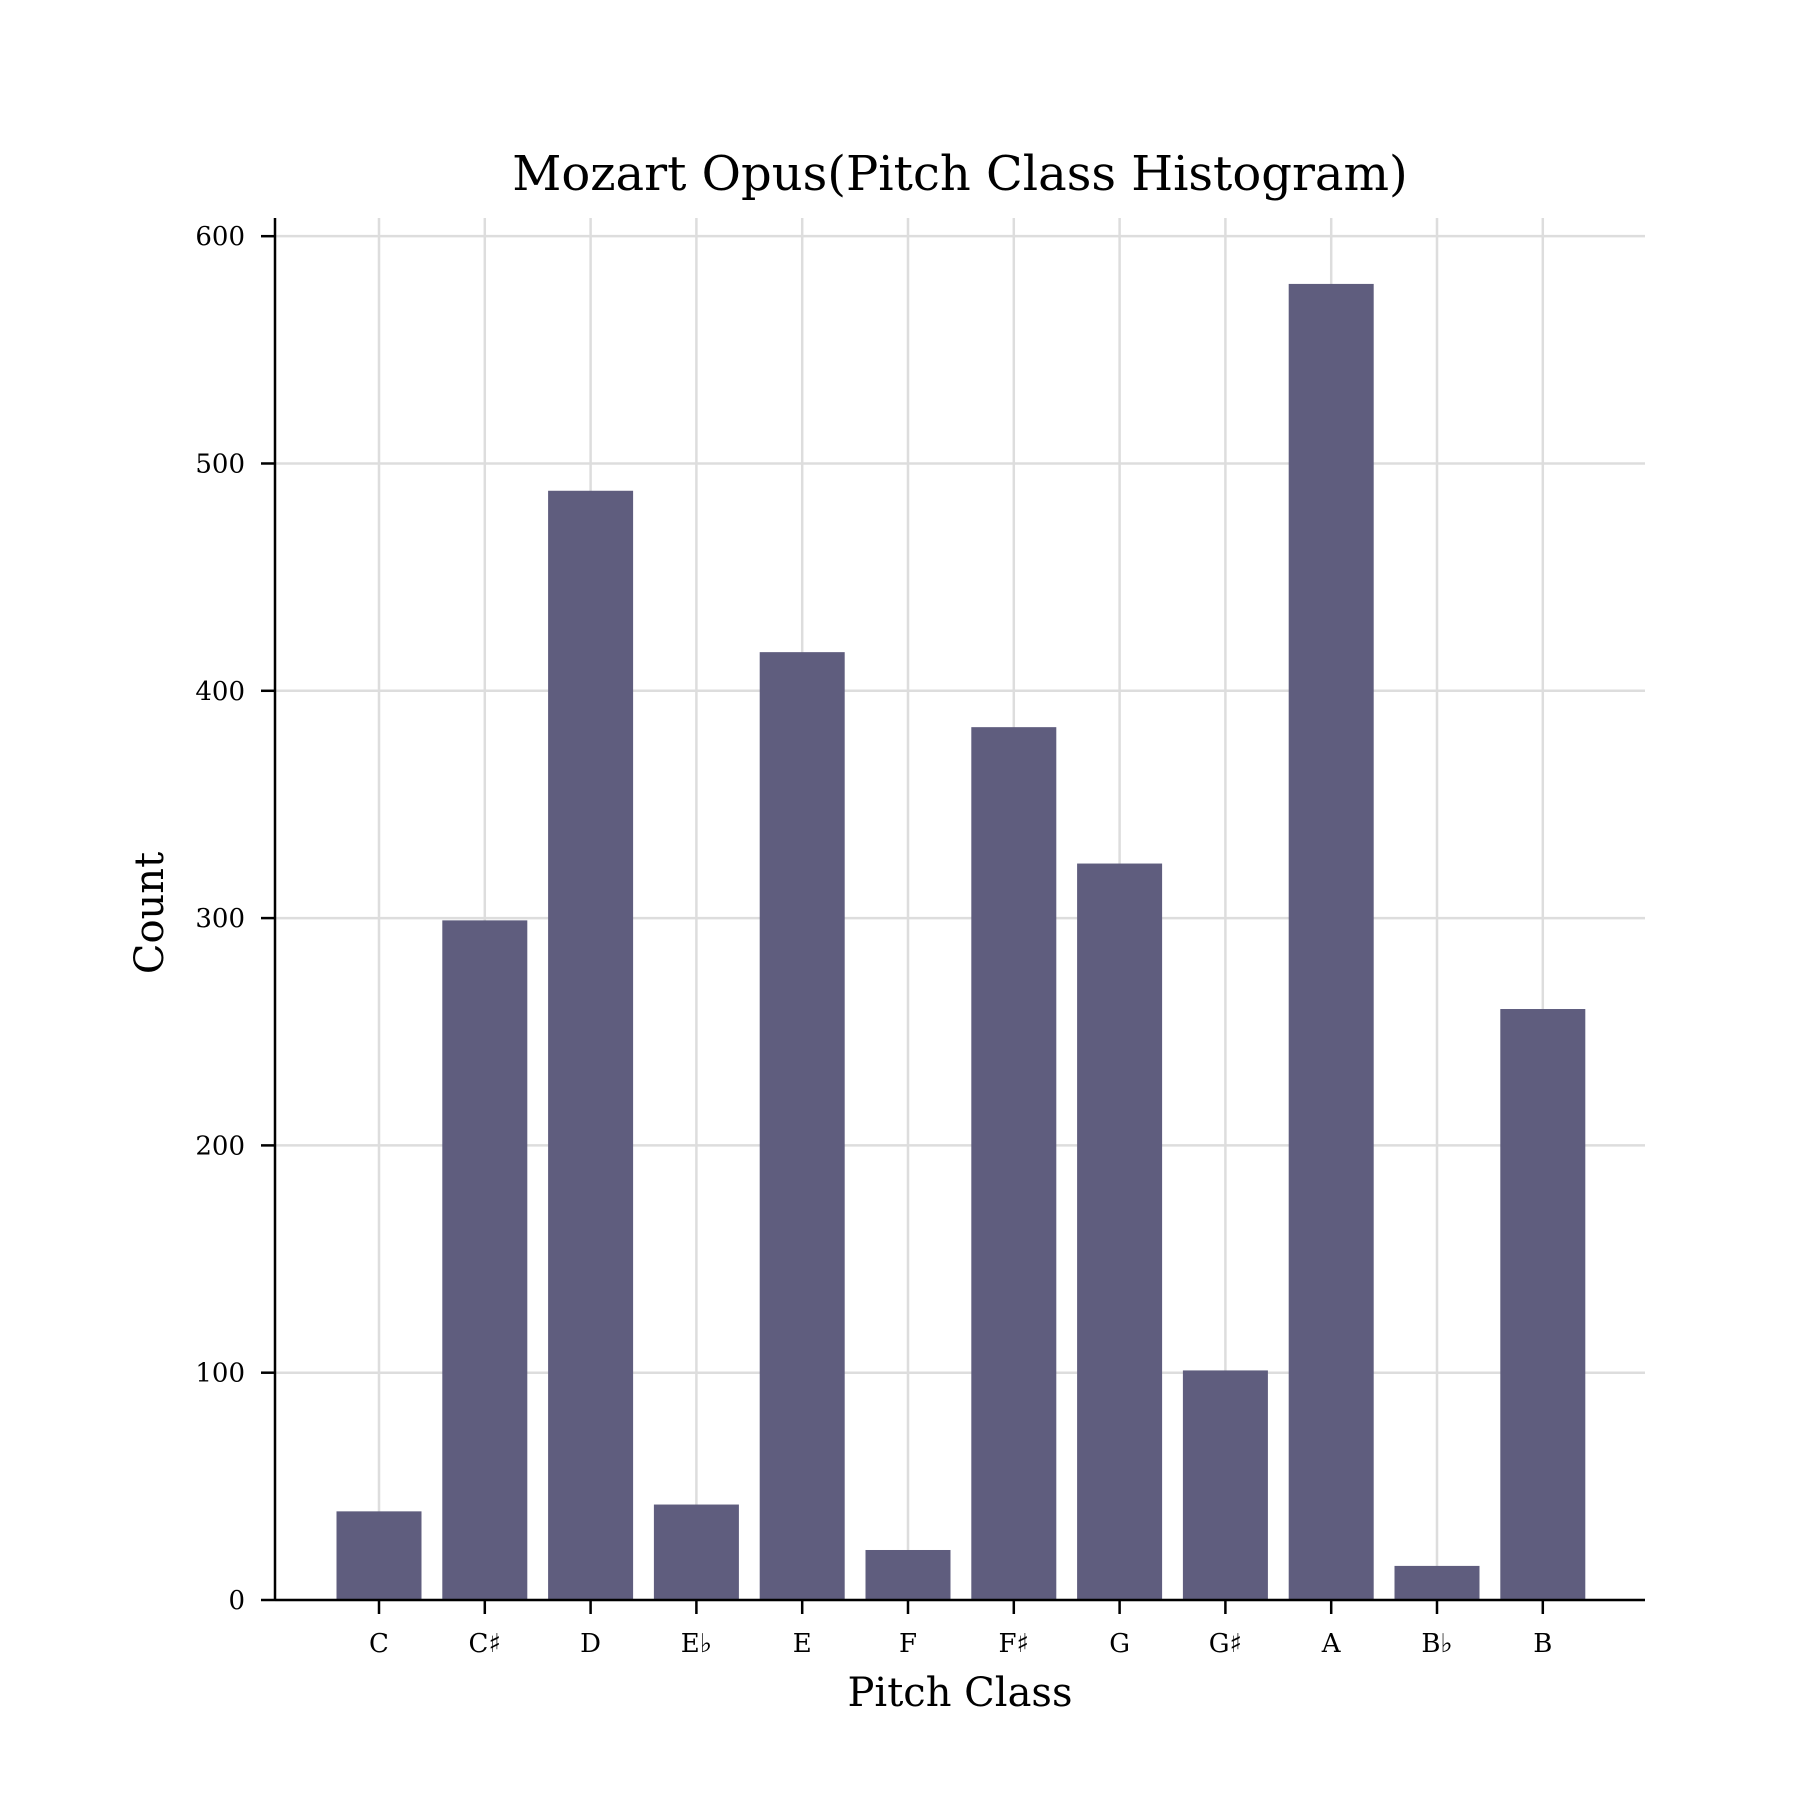 Image resolution: width=1800 pixels, height=1800 pixels. Describe the element at coordinates (236, 1601) in the screenshot. I see `y-tick-label: 0` at that location.